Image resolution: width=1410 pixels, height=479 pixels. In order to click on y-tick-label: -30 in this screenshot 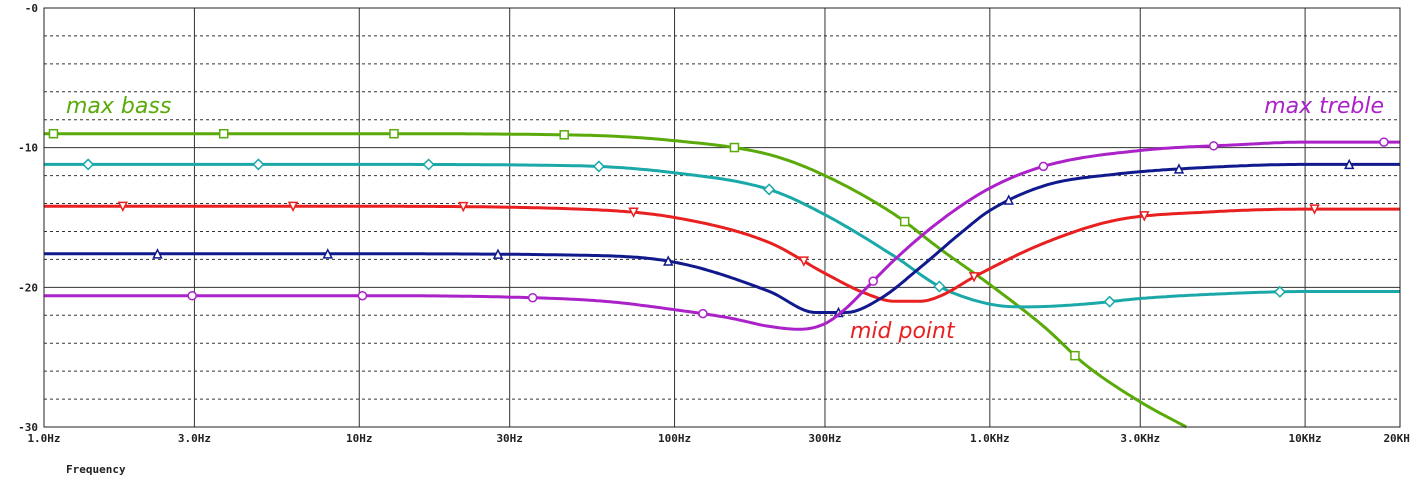, I will do `click(28, 427)`.